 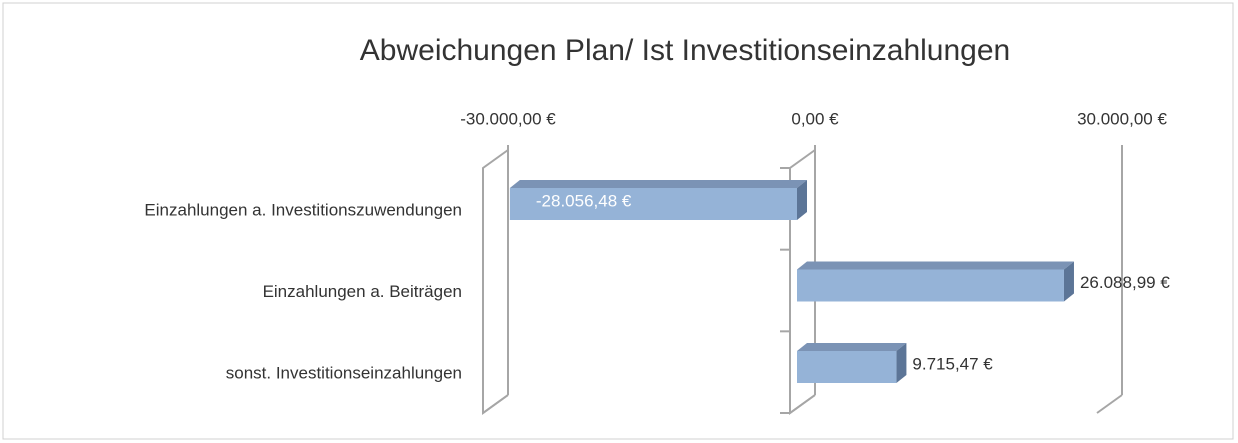 I want to click on data-label: -28.056,48 €, so click(x=584, y=200).